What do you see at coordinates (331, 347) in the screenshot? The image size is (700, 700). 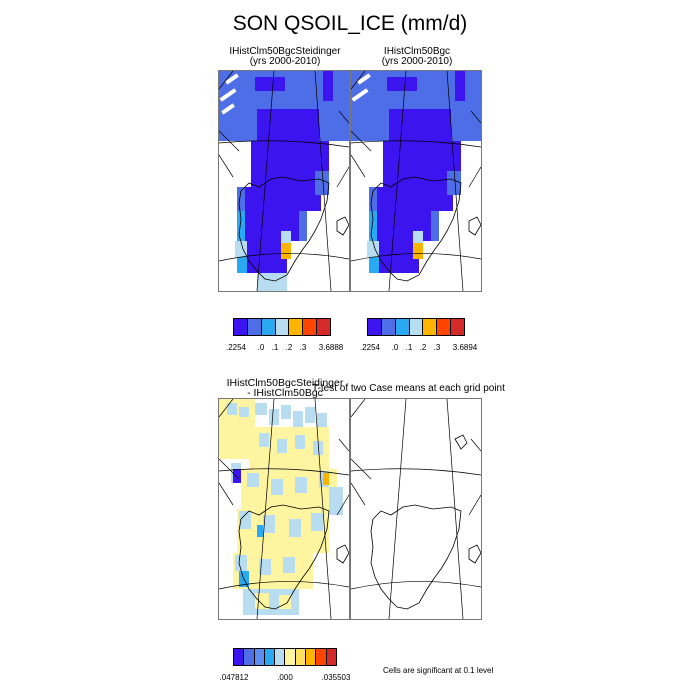 I see `colorbar-label: 3.6888` at bounding box center [331, 347].